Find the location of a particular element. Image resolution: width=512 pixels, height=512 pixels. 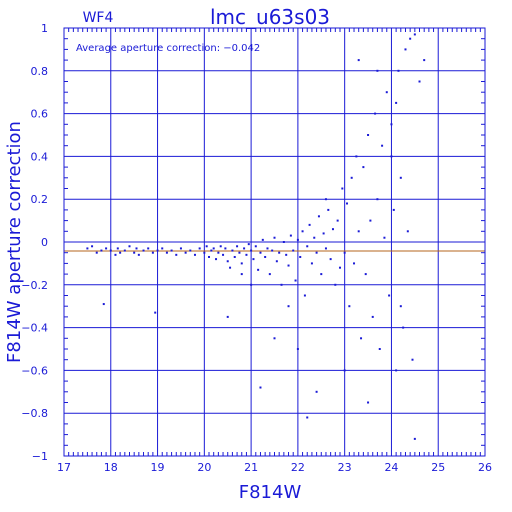

y-tick-labels: −1 −0.8 −0.6 −0.4 −0.2 0 0.2 0.4 0.6 0.8 1 is located at coordinates (34, 242).